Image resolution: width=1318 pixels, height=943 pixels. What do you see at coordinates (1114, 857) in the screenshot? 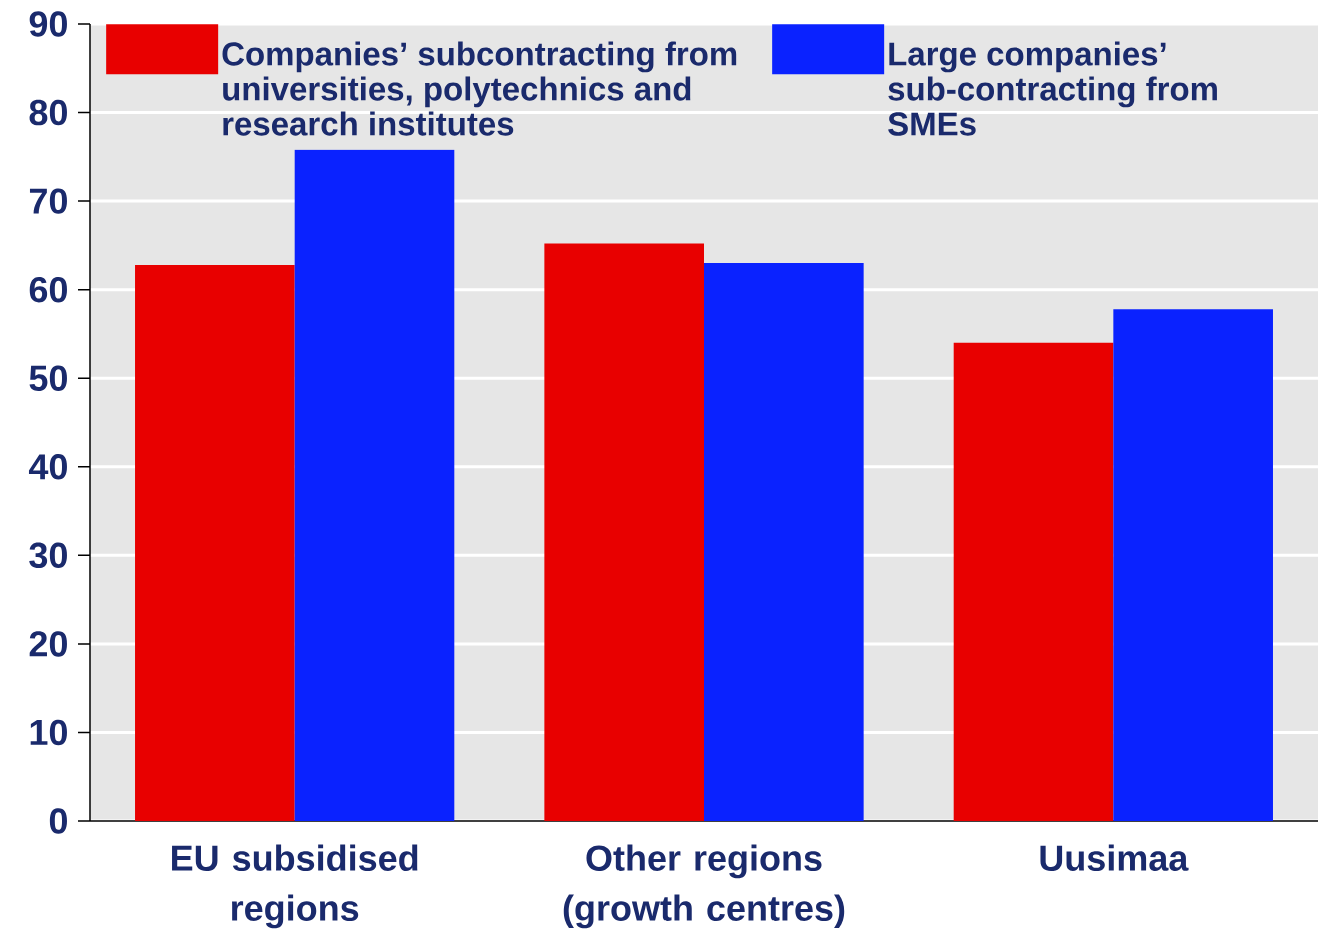
I see `x-tick-label: Uusimaa` at bounding box center [1114, 857].